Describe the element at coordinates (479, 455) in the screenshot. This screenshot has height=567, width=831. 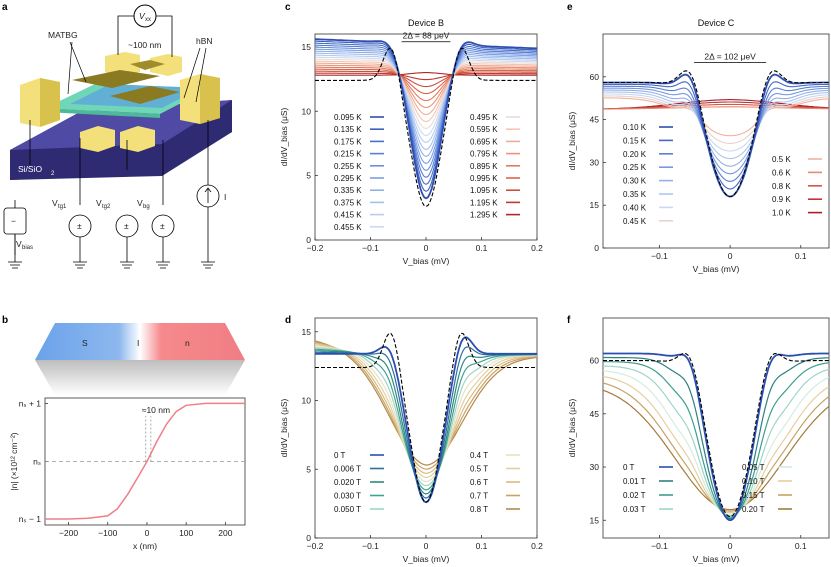
I see `legend-label: 0.4 T` at that location.